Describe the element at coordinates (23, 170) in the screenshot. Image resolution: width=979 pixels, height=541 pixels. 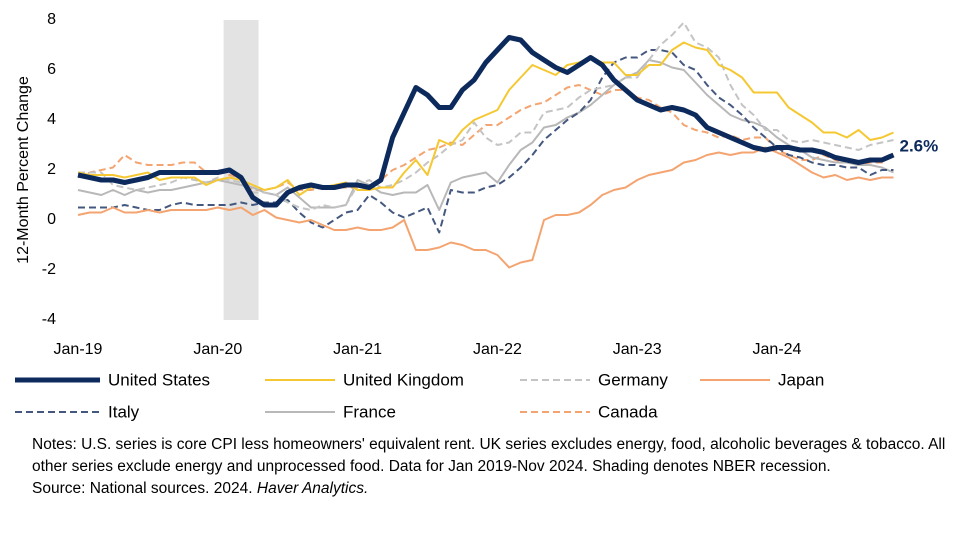
I see `y-axis-label: 12-Month Percent Change` at that location.